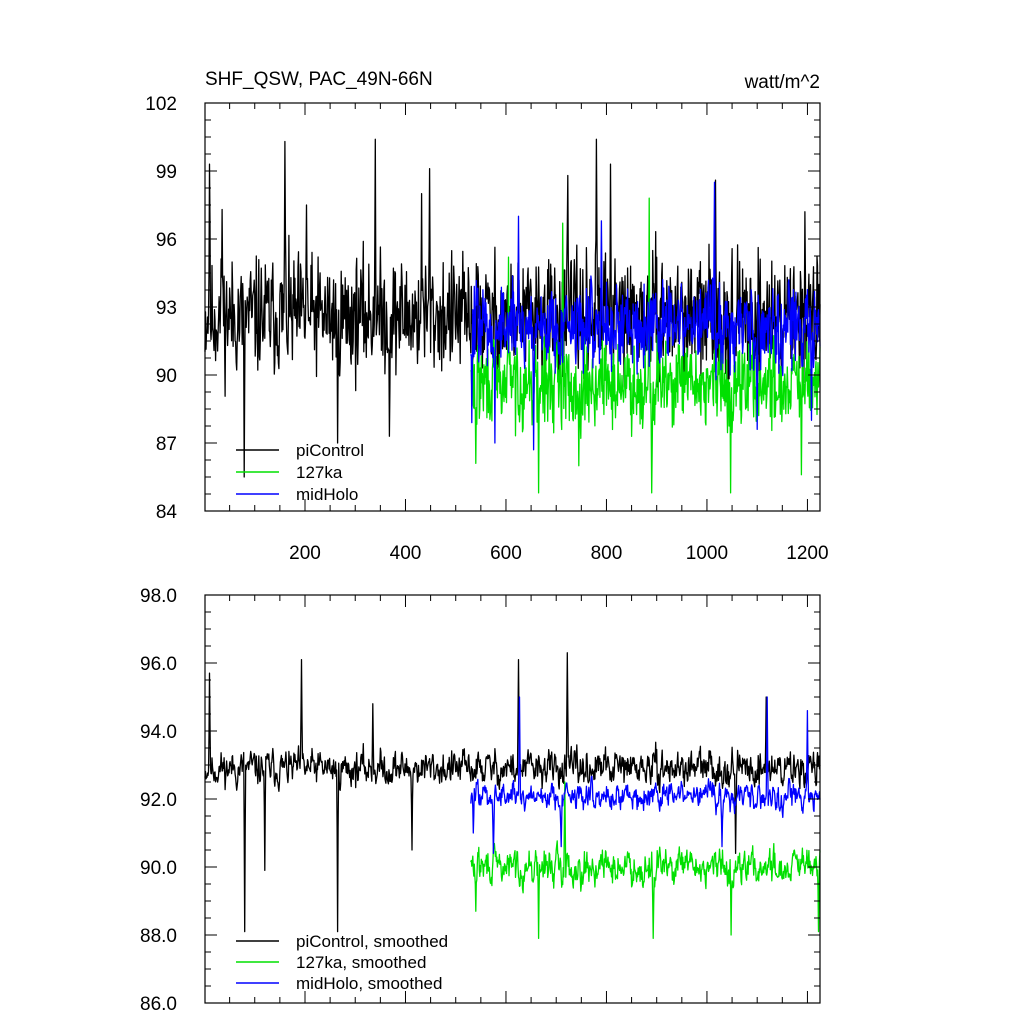 Image resolution: width=1024 pixels, height=1024 pixels. I want to click on series-line-midholo, so click(645, 316).